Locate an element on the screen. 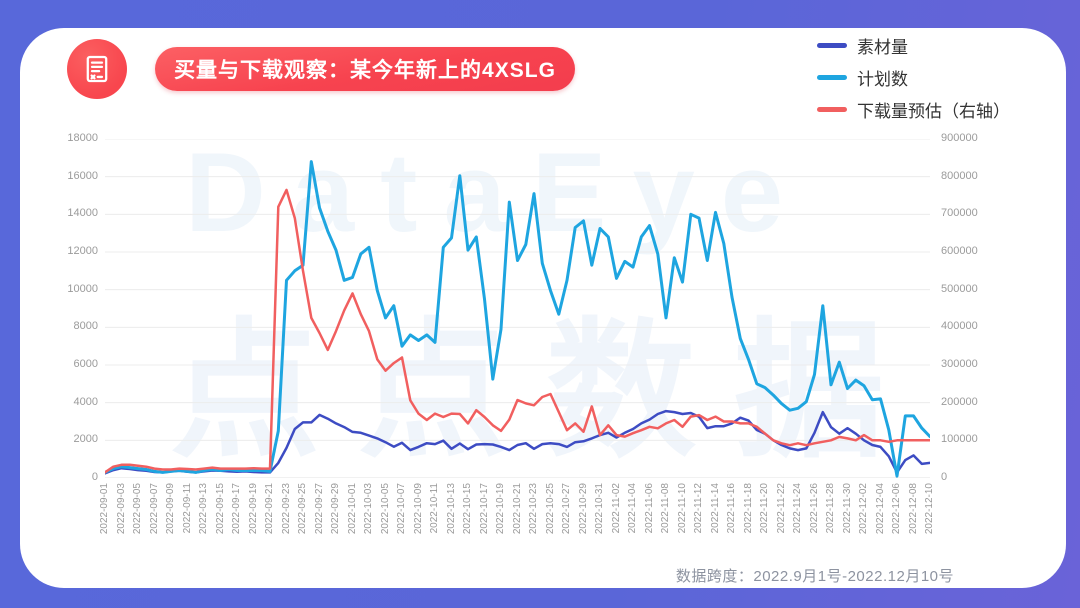 The height and width of the screenshot is (608, 1080). x-axis-tick-label: 2022-10-05 is located at coordinates (385, 509).